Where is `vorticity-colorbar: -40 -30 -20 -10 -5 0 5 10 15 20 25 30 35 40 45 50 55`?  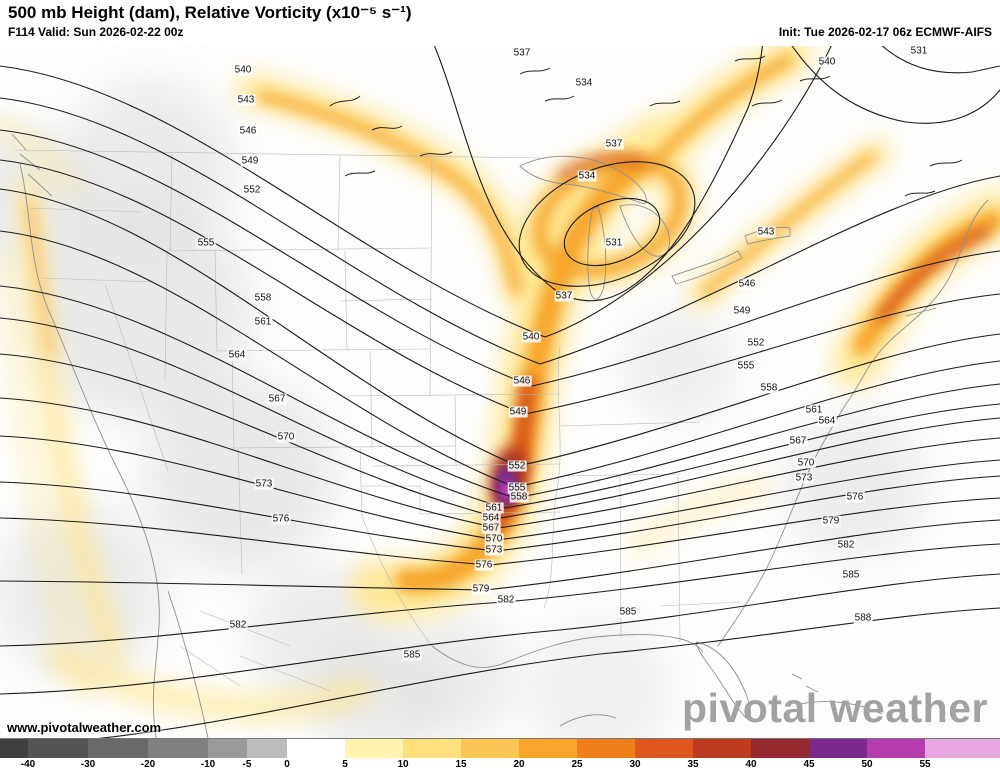 vorticity-colorbar: -40 -30 -20 -10 -5 0 5 10 15 20 25 30 35 40 45 50 55 is located at coordinates (500, 755).